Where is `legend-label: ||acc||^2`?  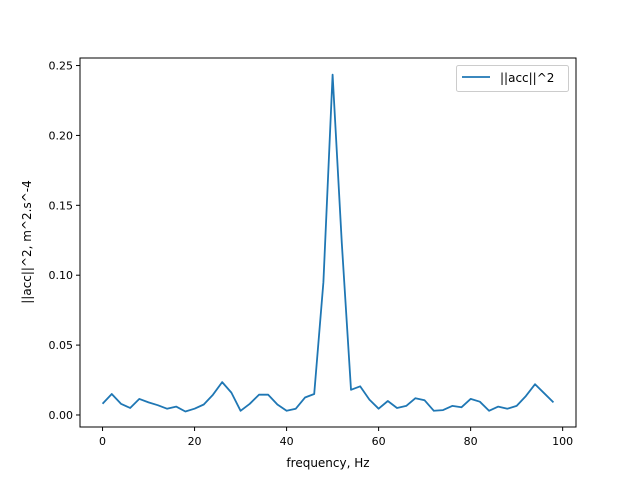 legend-label: ||acc||^2 is located at coordinates (527, 78).